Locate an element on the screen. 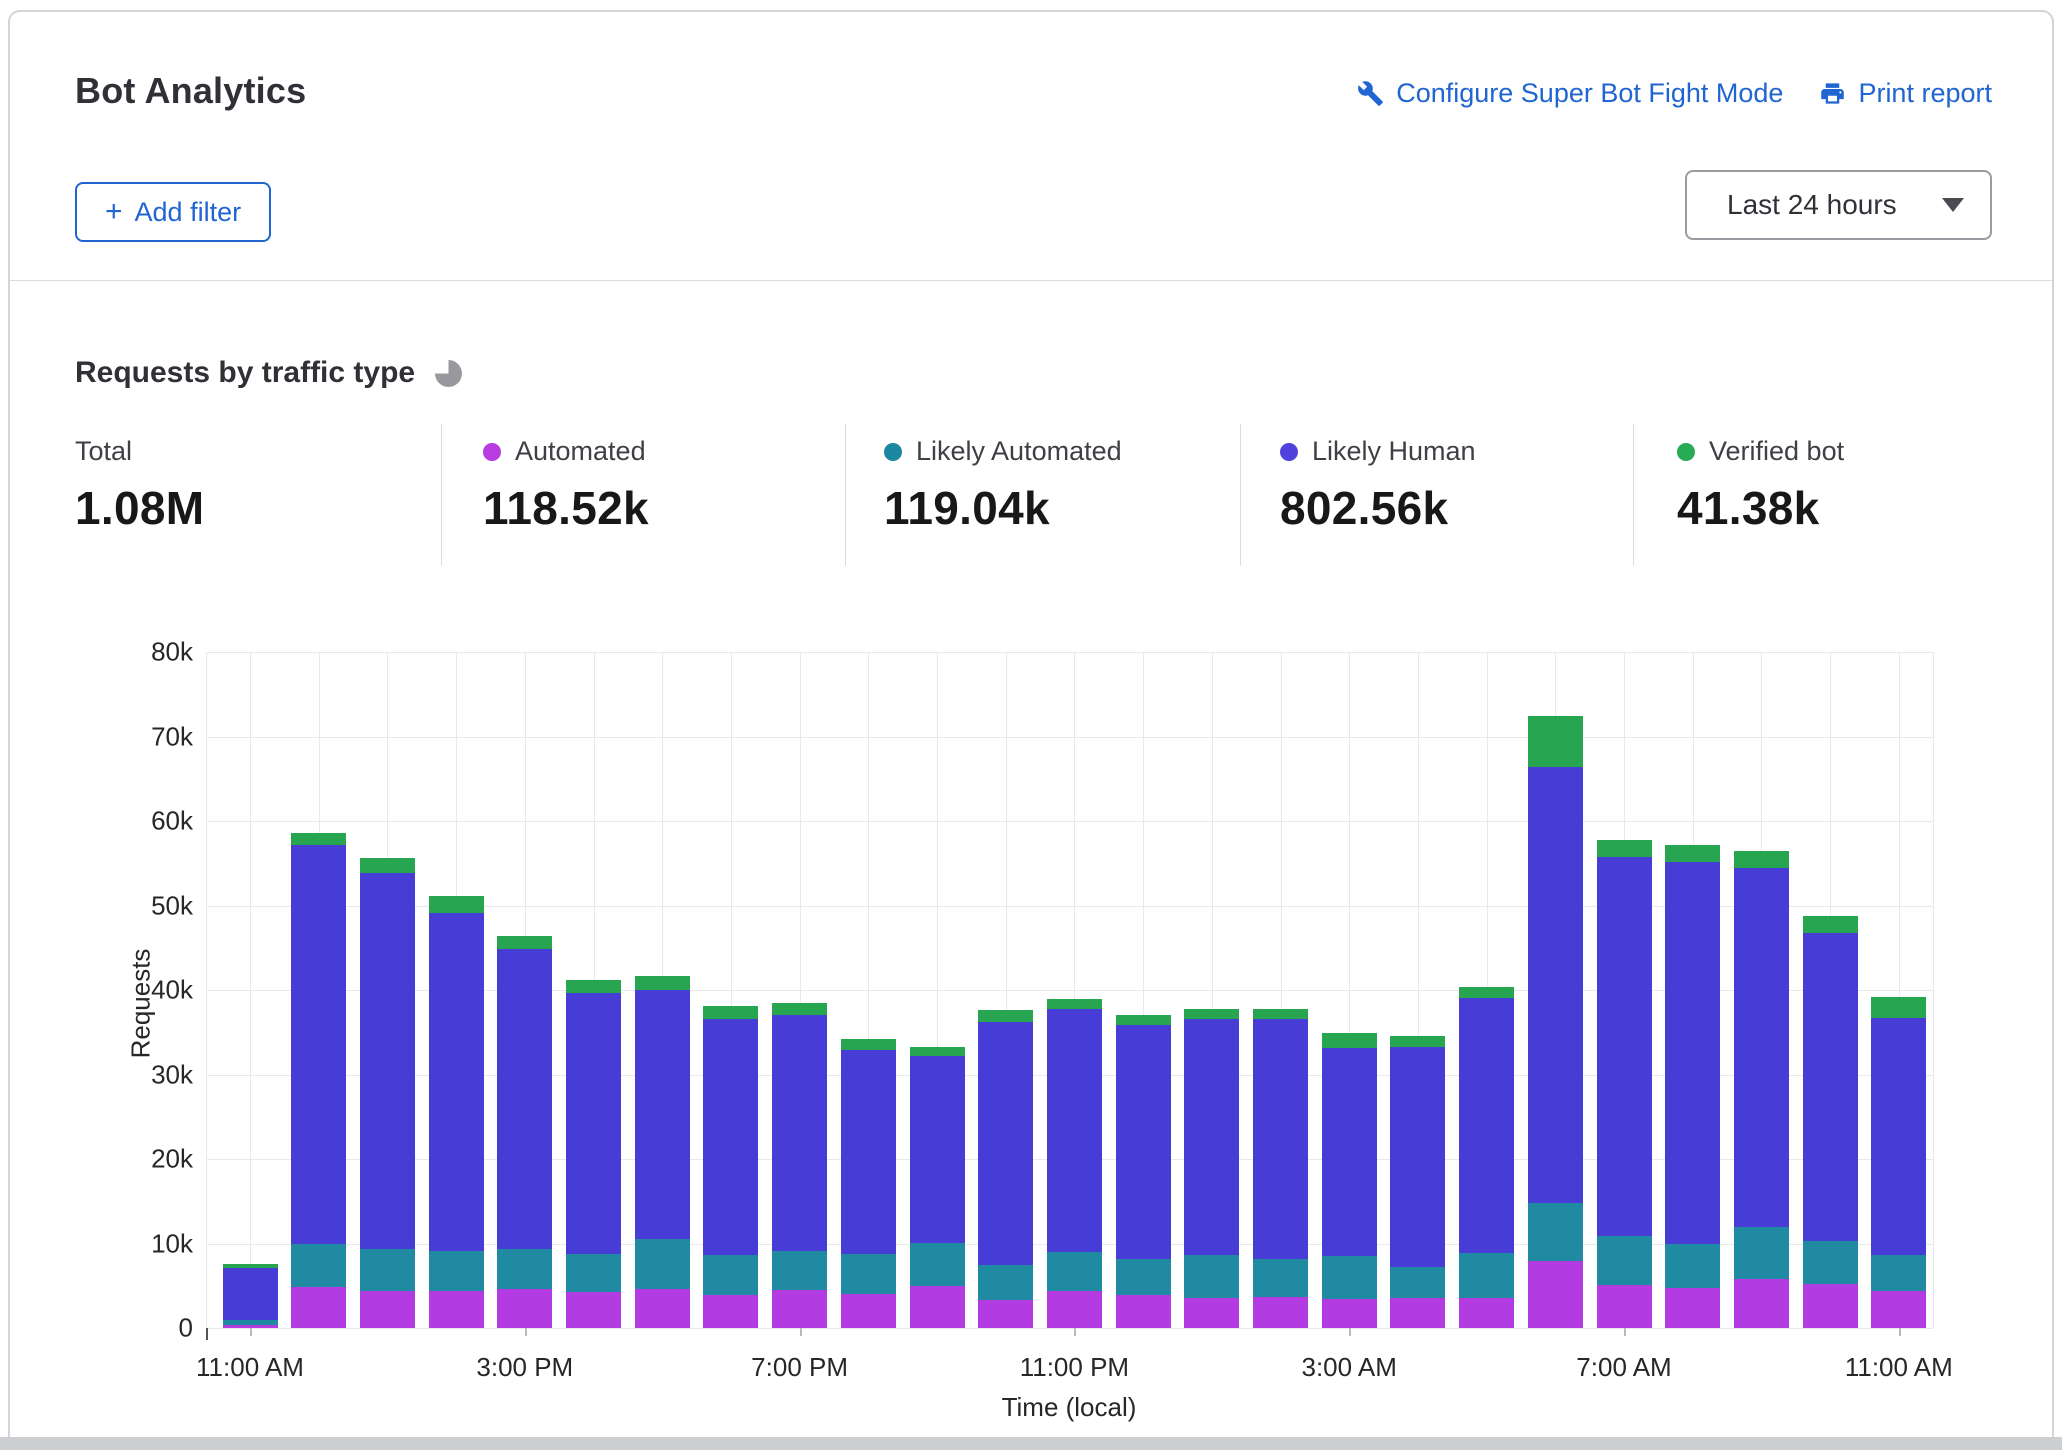 The image size is (2062, 1450). time-range-select: Last 24 hours is located at coordinates (1838, 205).